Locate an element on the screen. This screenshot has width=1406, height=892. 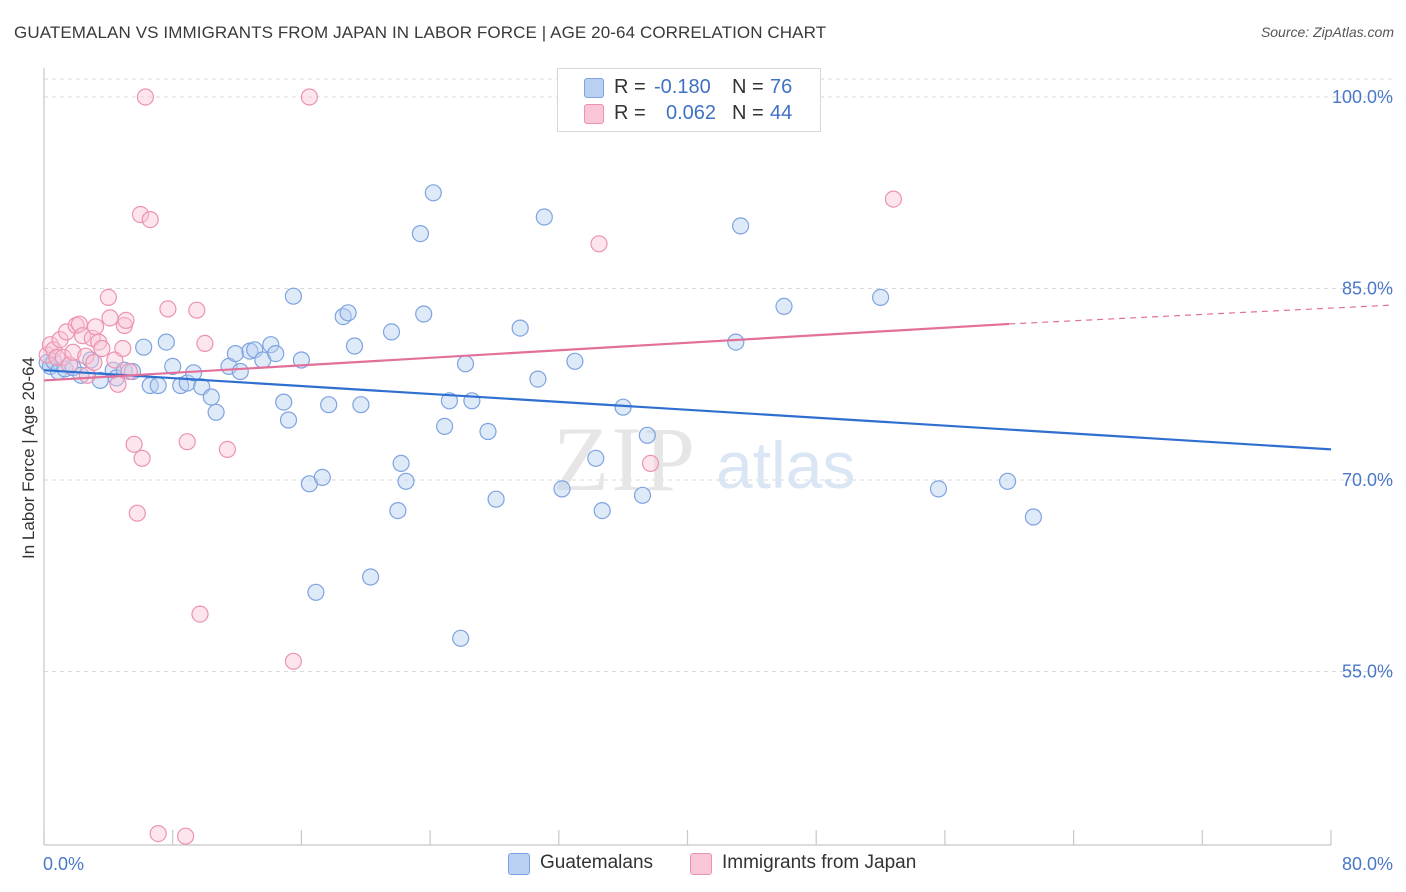
legend-n-value: 44 is located at coordinates (781, 113).